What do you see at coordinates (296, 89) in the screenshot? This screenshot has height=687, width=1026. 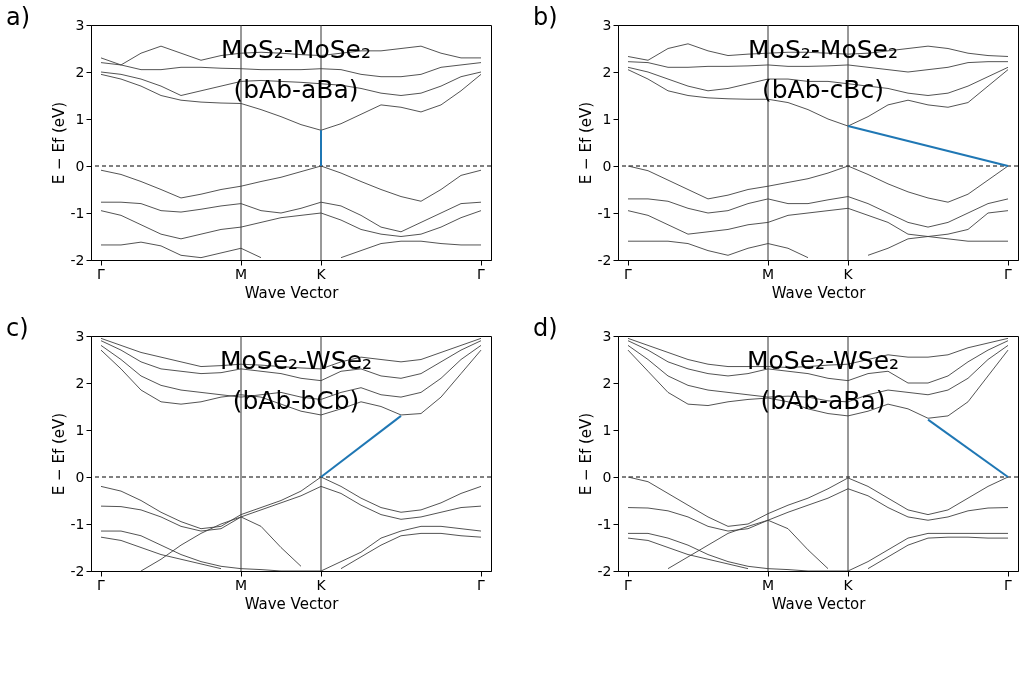 I see `annotation: (bAb-aBa)` at bounding box center [296, 89].